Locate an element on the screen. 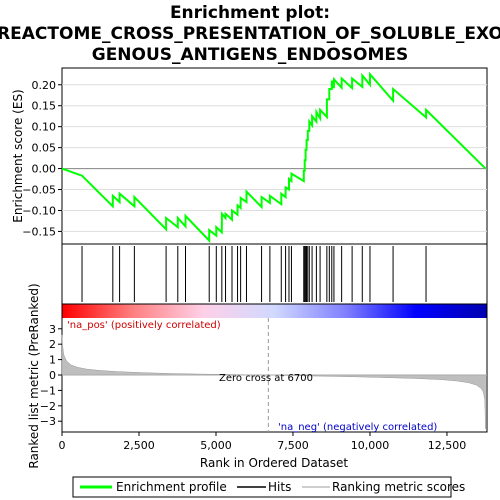  rank-xtick-label: 5,000 is located at coordinates (216, 445).